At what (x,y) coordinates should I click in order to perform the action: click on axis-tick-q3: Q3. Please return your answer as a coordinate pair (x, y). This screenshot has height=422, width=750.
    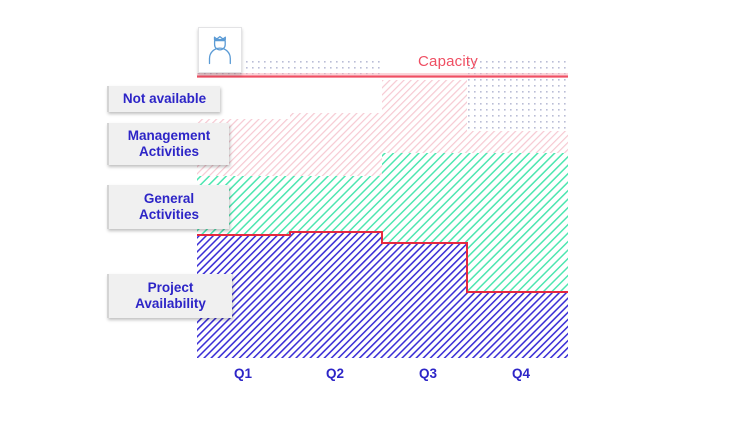
    Looking at the image, I should click on (427, 373).